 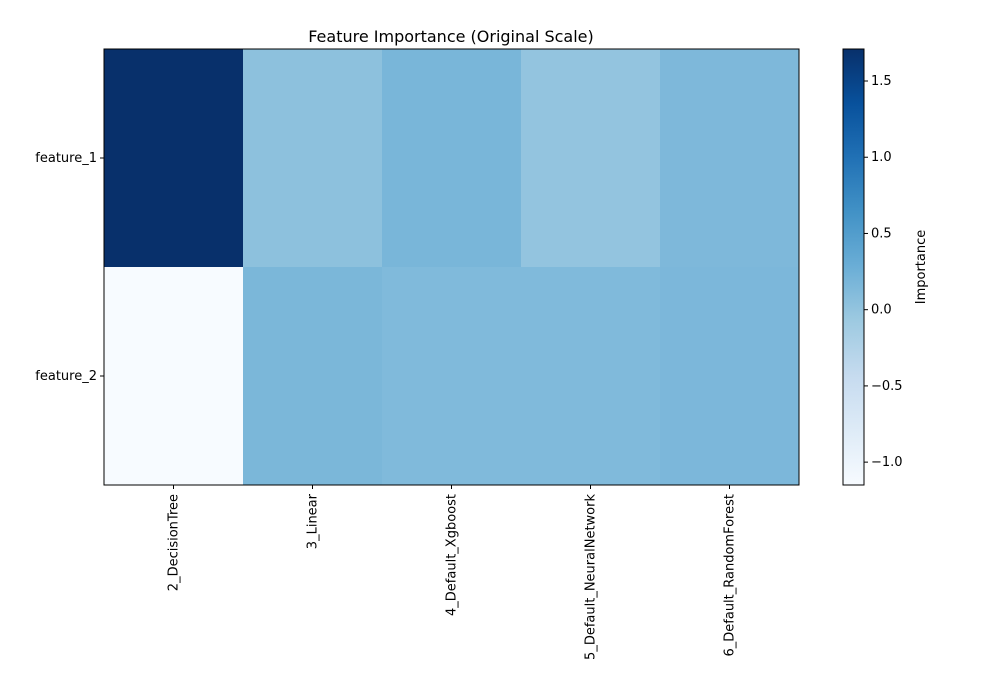 I want to click on y-tick-label: feature_1, so click(x=66, y=158).